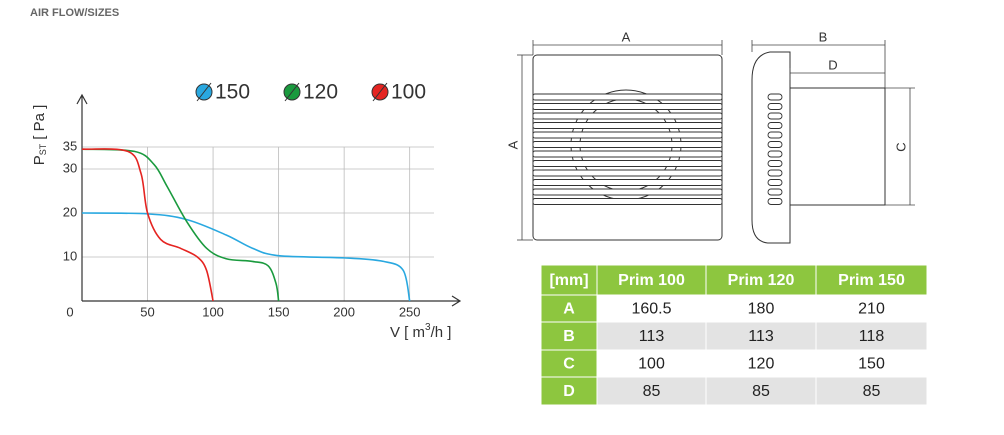 The width and height of the screenshot is (1004, 435). I want to click on cell-text: Prim 120, so click(761, 280).